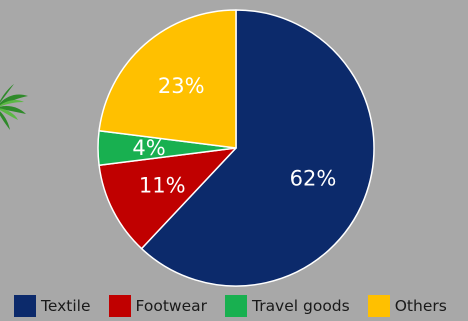 The width and height of the screenshot is (468, 321). What do you see at coordinates (162, 186) in the screenshot?
I see `pie-label-footwear: 11%` at bounding box center [162, 186].